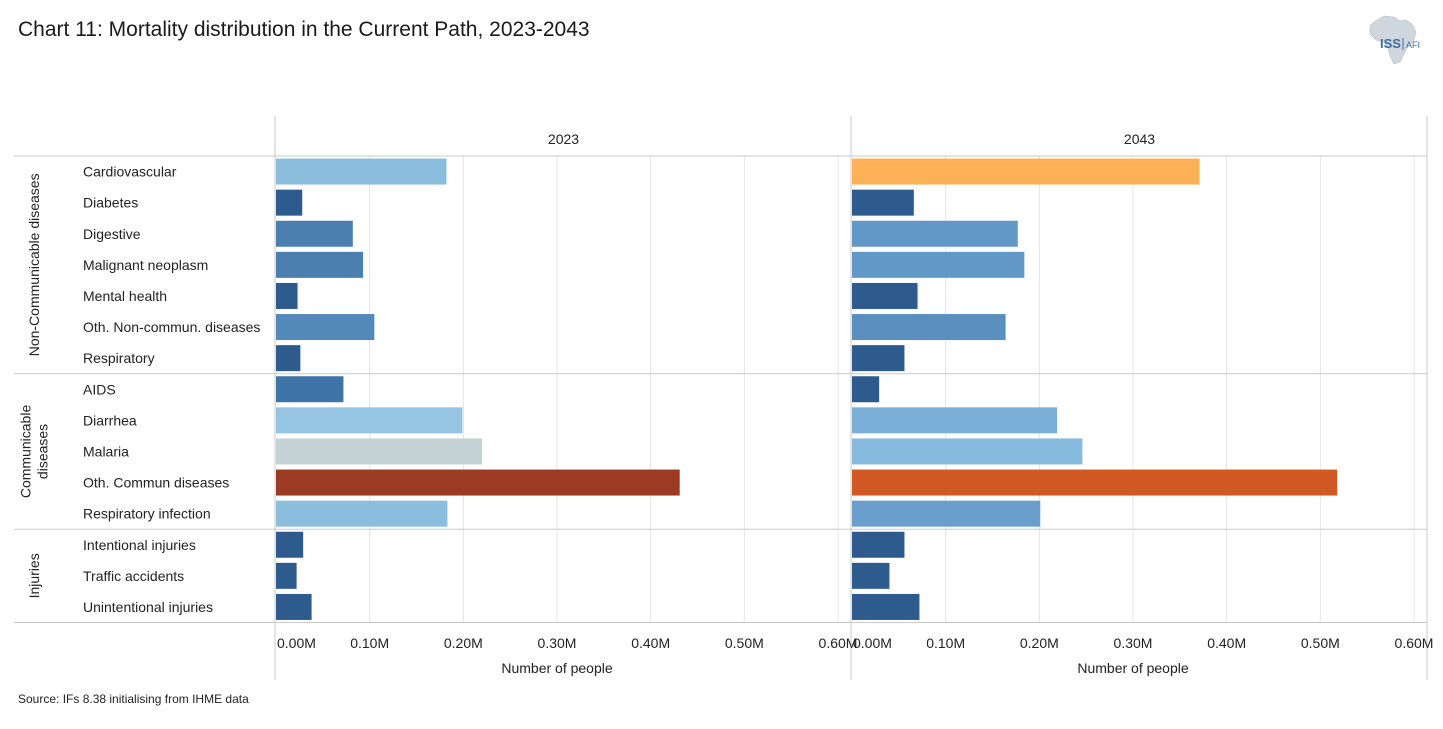 The image size is (1443, 729). Describe the element at coordinates (125, 296) in the screenshot. I see `category-label-mental-health: Mental health` at that location.